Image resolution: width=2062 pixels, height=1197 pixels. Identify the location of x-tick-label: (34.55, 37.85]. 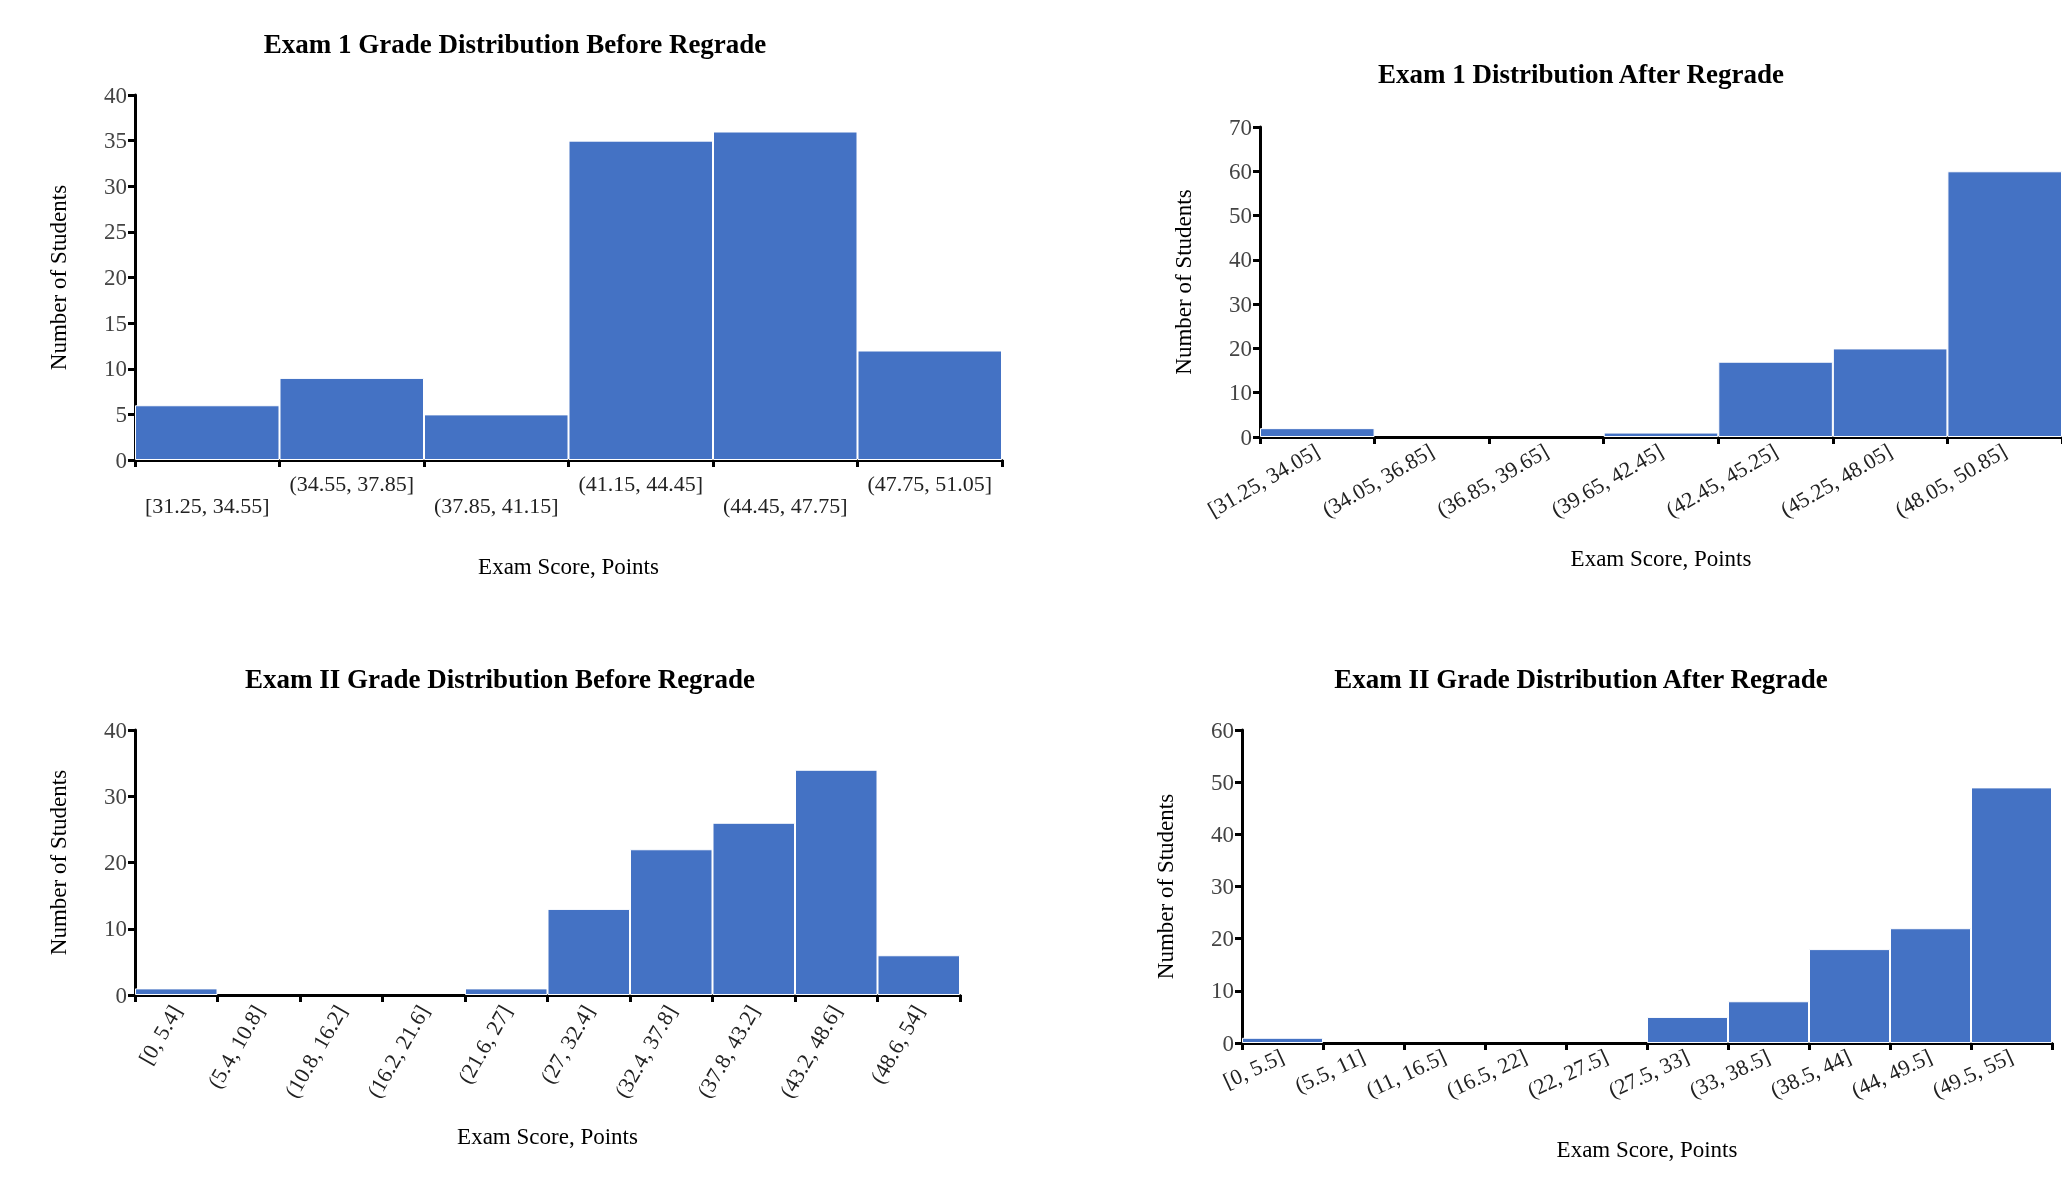
(352, 483).